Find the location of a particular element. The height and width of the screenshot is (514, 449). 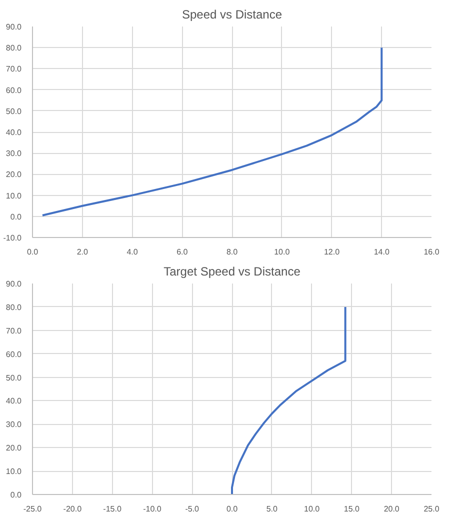

x-tick-label: 4.0 is located at coordinates (132, 252).